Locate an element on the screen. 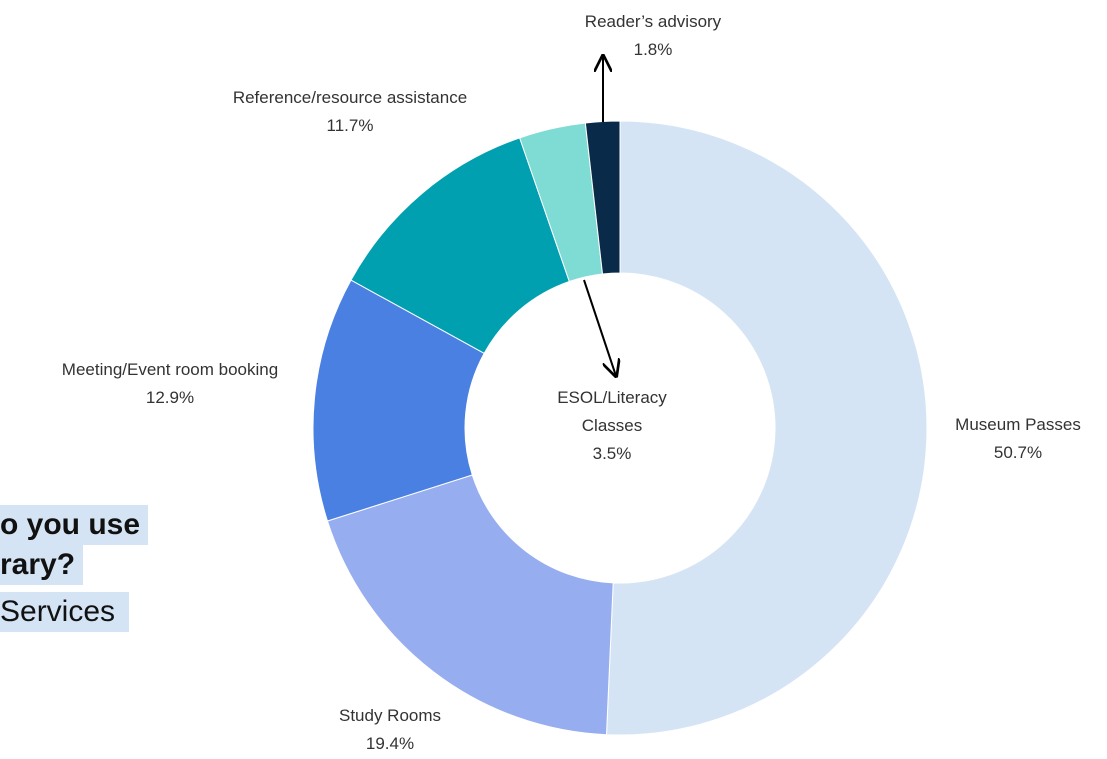 The height and width of the screenshot is (759, 1107). value-label: 1.8% is located at coordinates (653, 49).